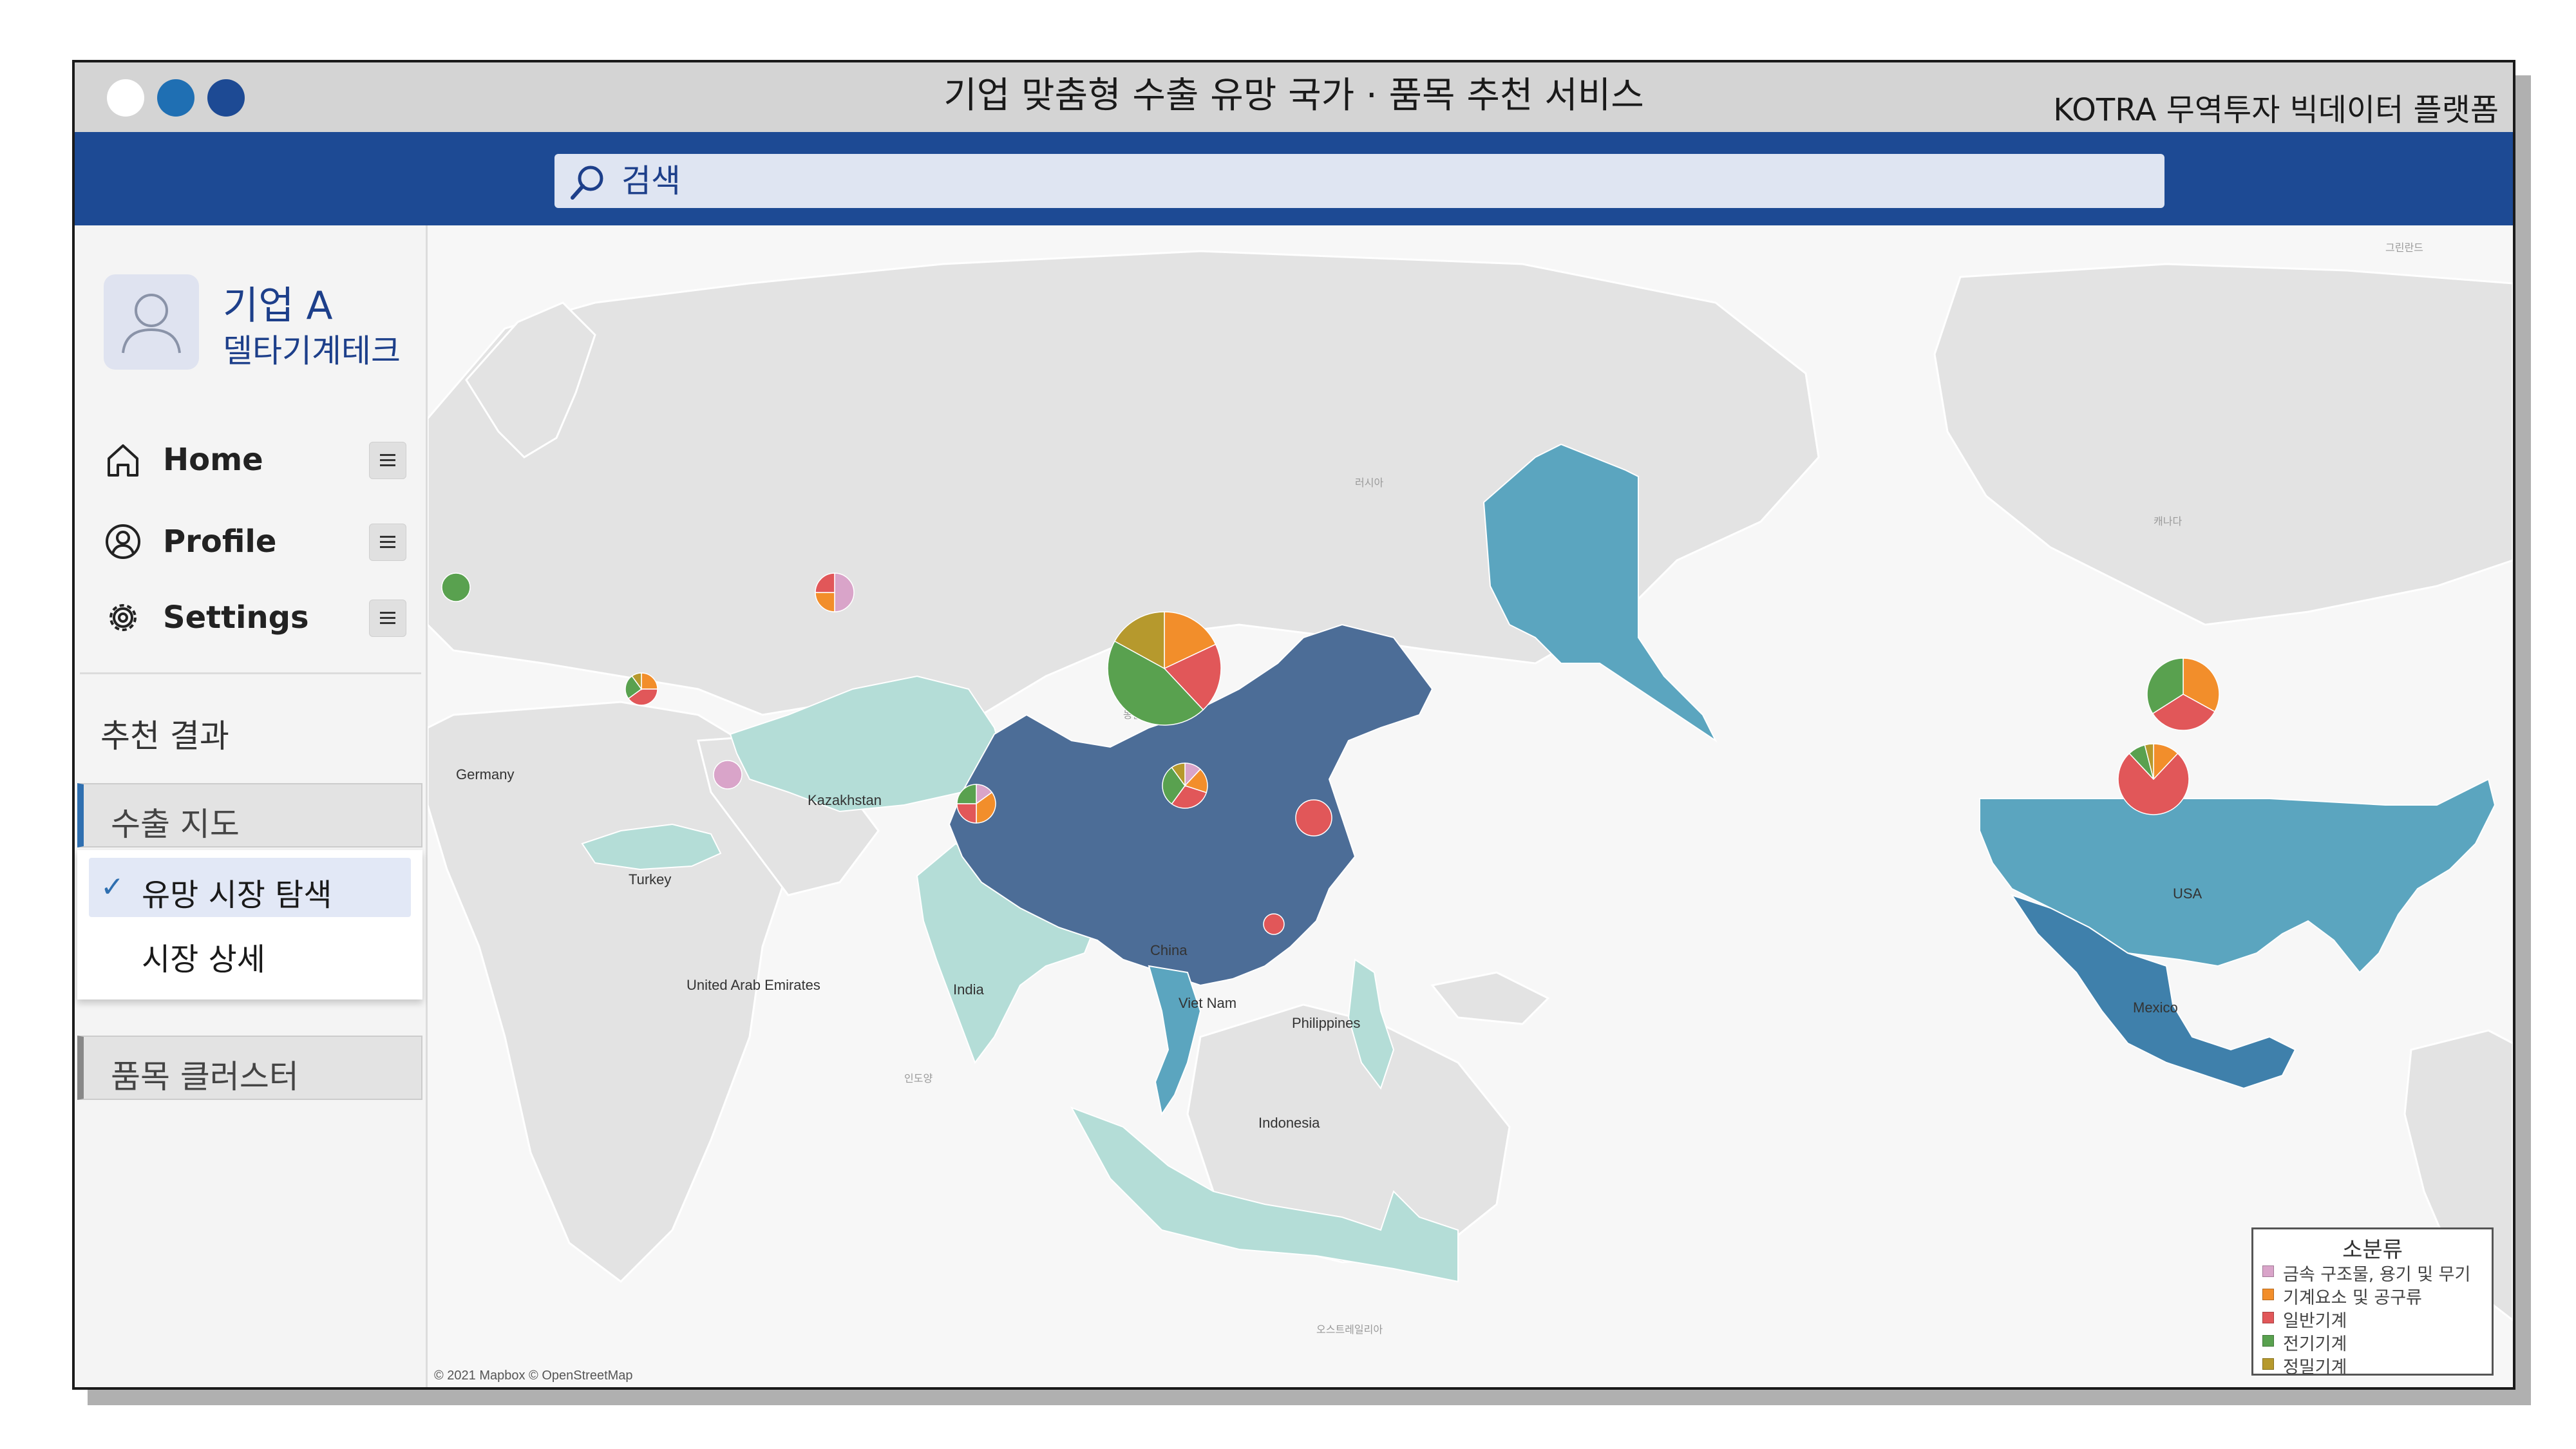 Image resolution: width=2576 pixels, height=1449 pixels. Describe the element at coordinates (1369, 483) in the screenshot. I see `geo-label-russia: 러시아` at that location.